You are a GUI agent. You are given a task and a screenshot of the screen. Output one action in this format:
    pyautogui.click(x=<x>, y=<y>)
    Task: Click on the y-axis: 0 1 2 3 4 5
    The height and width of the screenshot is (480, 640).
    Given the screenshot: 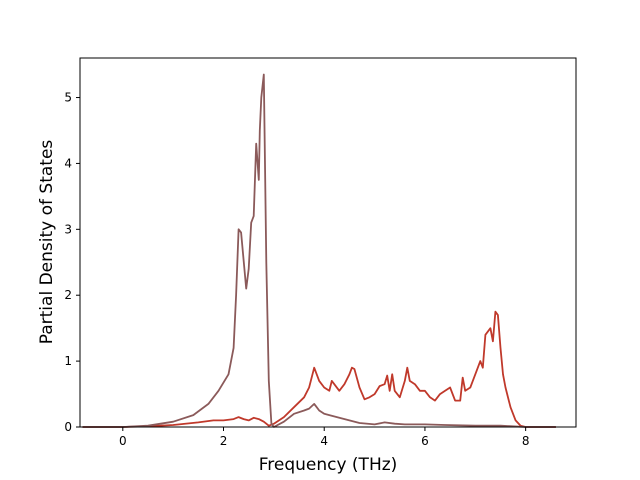 What is the action you would take?
    pyautogui.click(x=72, y=262)
    